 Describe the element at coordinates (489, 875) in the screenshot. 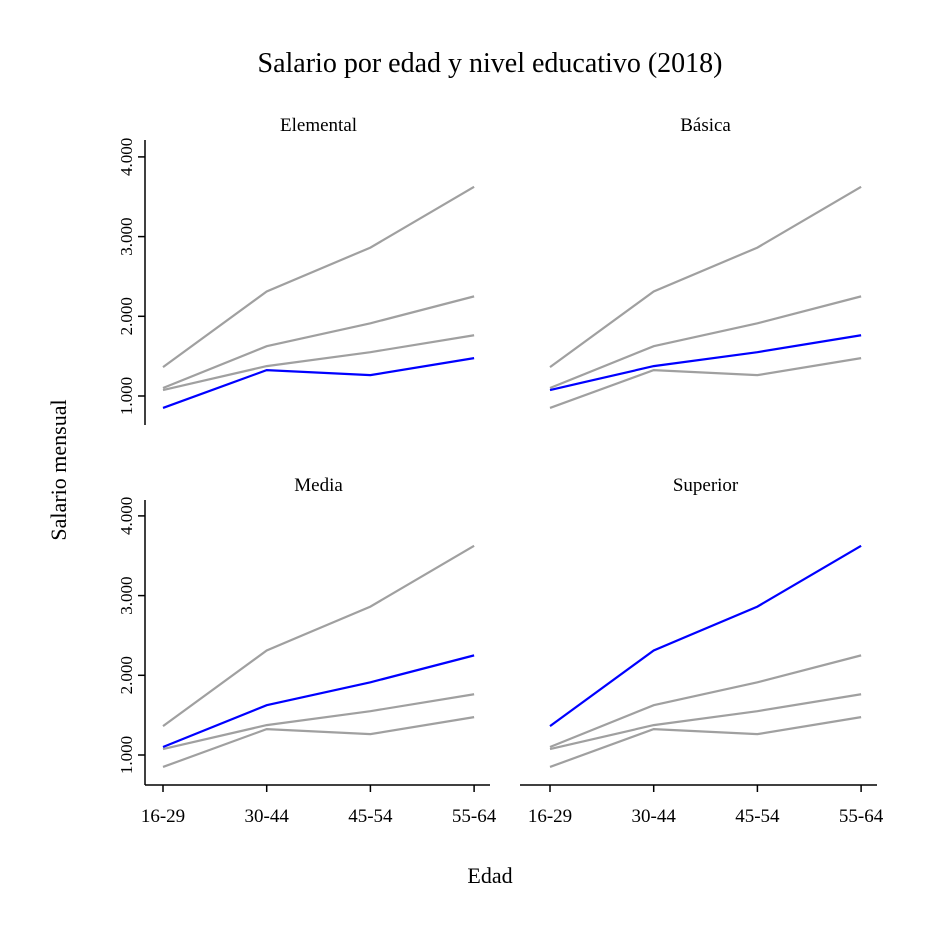

I see `x-axis-label: Edad` at that location.